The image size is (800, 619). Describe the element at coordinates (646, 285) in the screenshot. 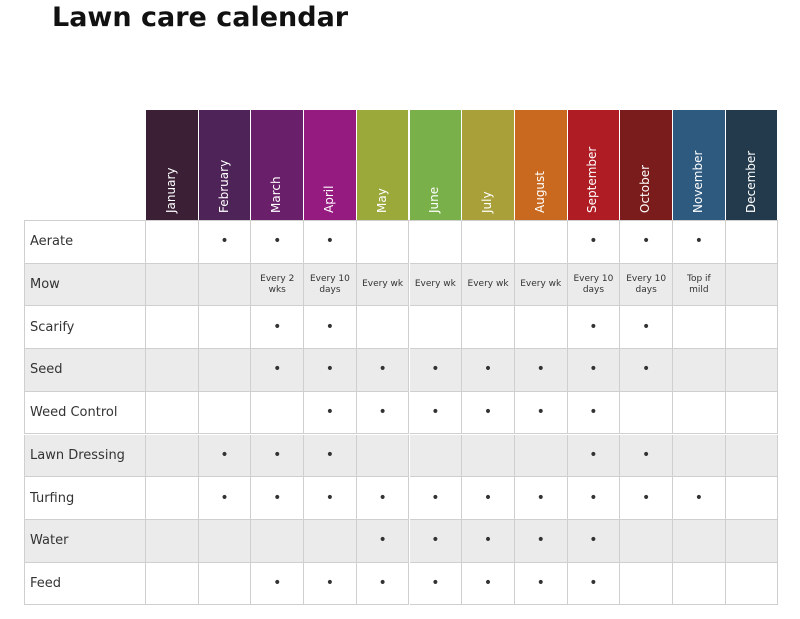

I see `table-cell: Every 10 days` at that location.